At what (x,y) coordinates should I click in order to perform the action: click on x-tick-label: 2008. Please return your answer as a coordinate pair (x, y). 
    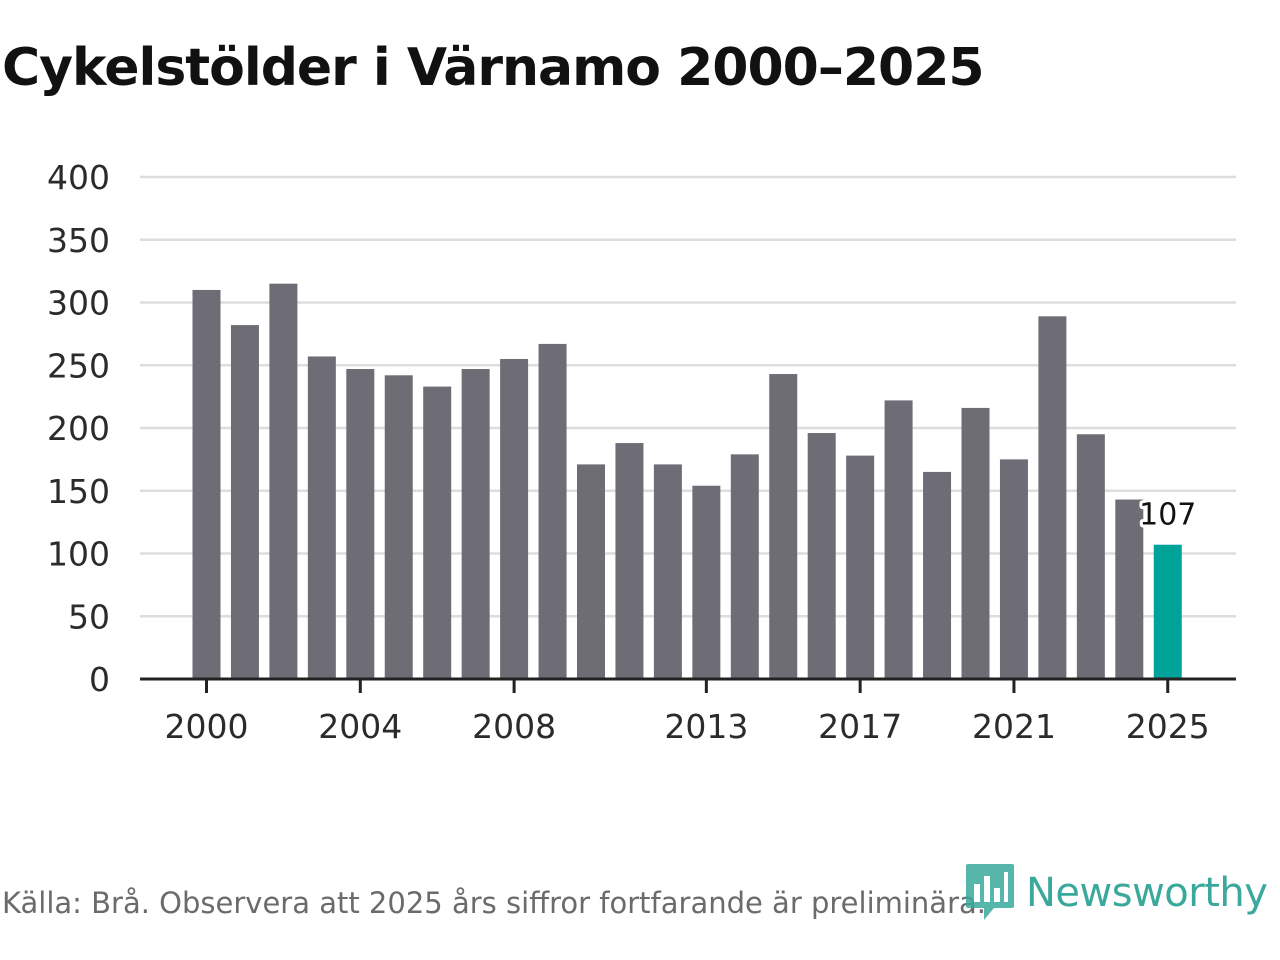
    Looking at the image, I should click on (514, 726).